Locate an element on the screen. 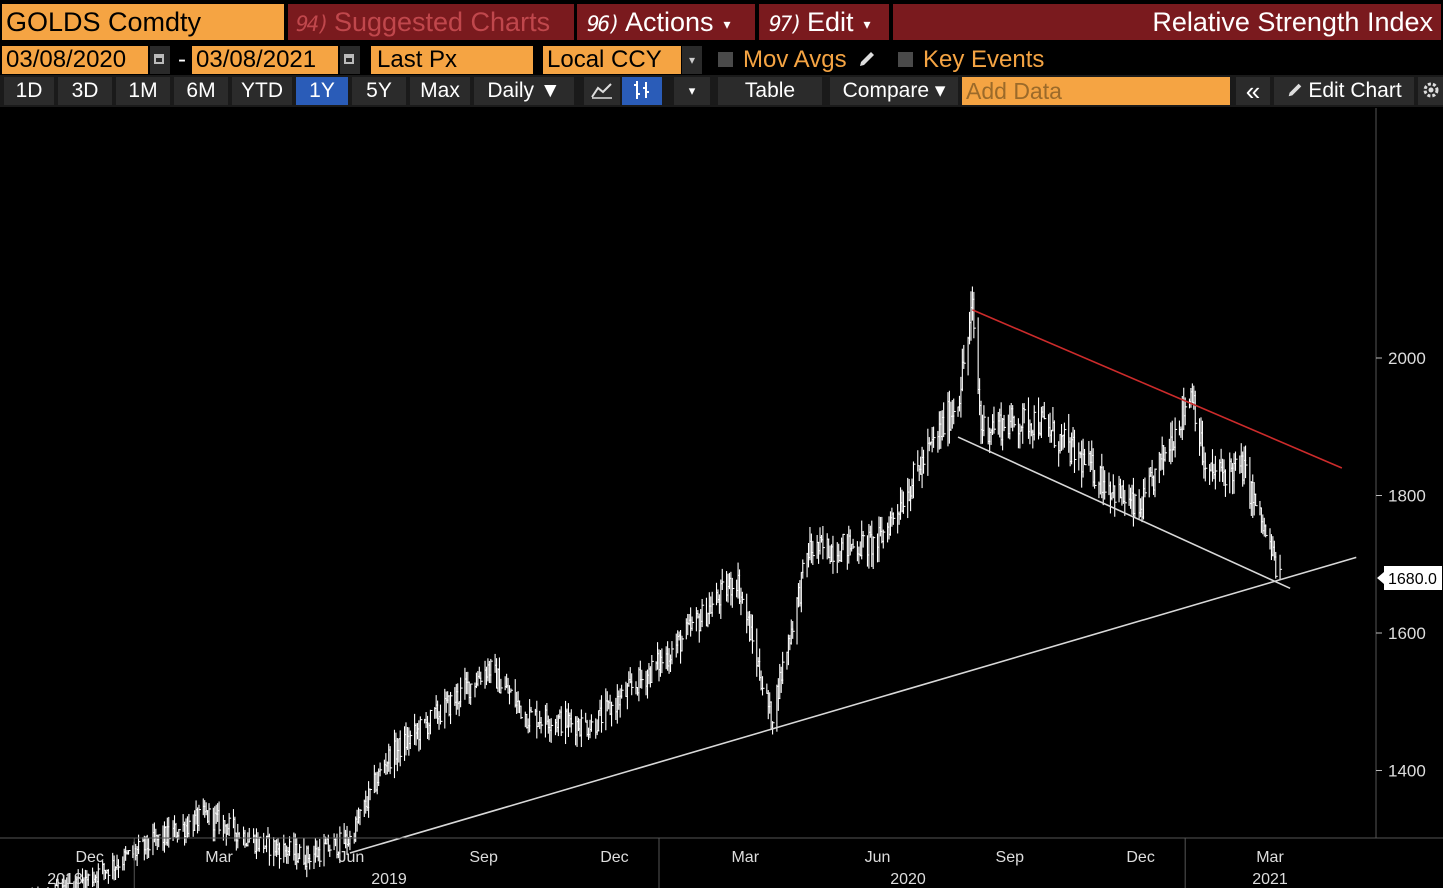  range-1d-button: 1D is located at coordinates (29, 91).